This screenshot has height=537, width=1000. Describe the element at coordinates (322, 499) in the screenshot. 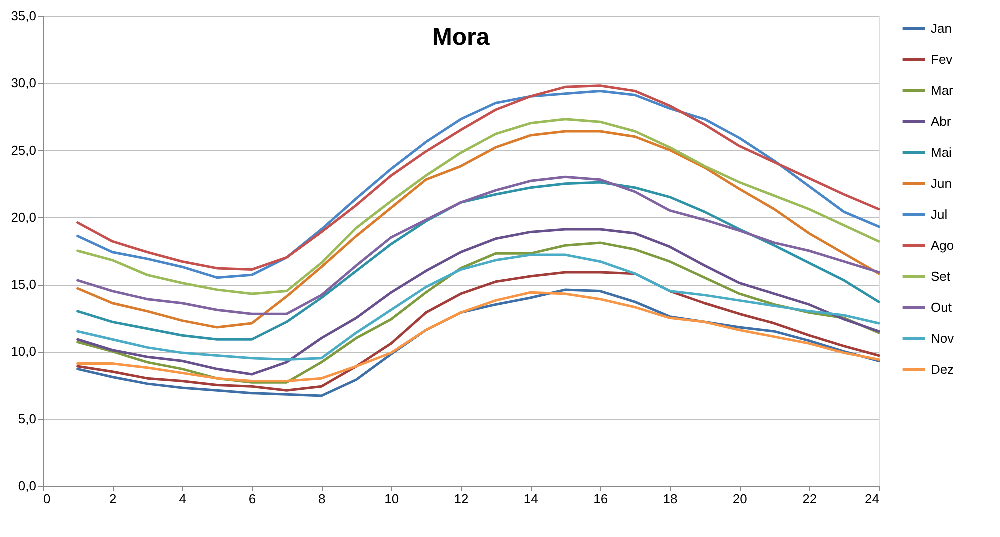

I see `x-tick-label: 8` at that location.